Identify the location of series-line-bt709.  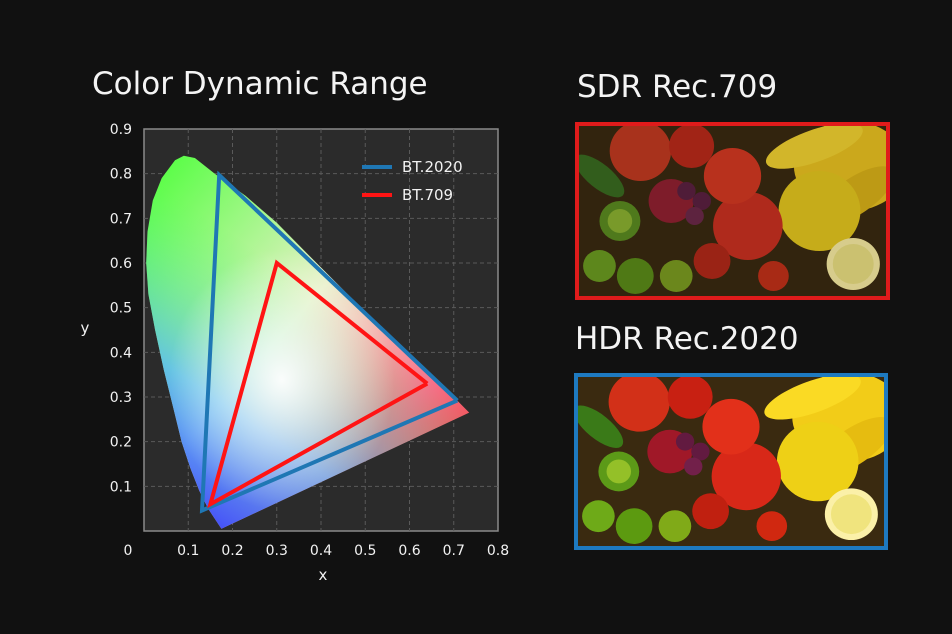
(318, 384).